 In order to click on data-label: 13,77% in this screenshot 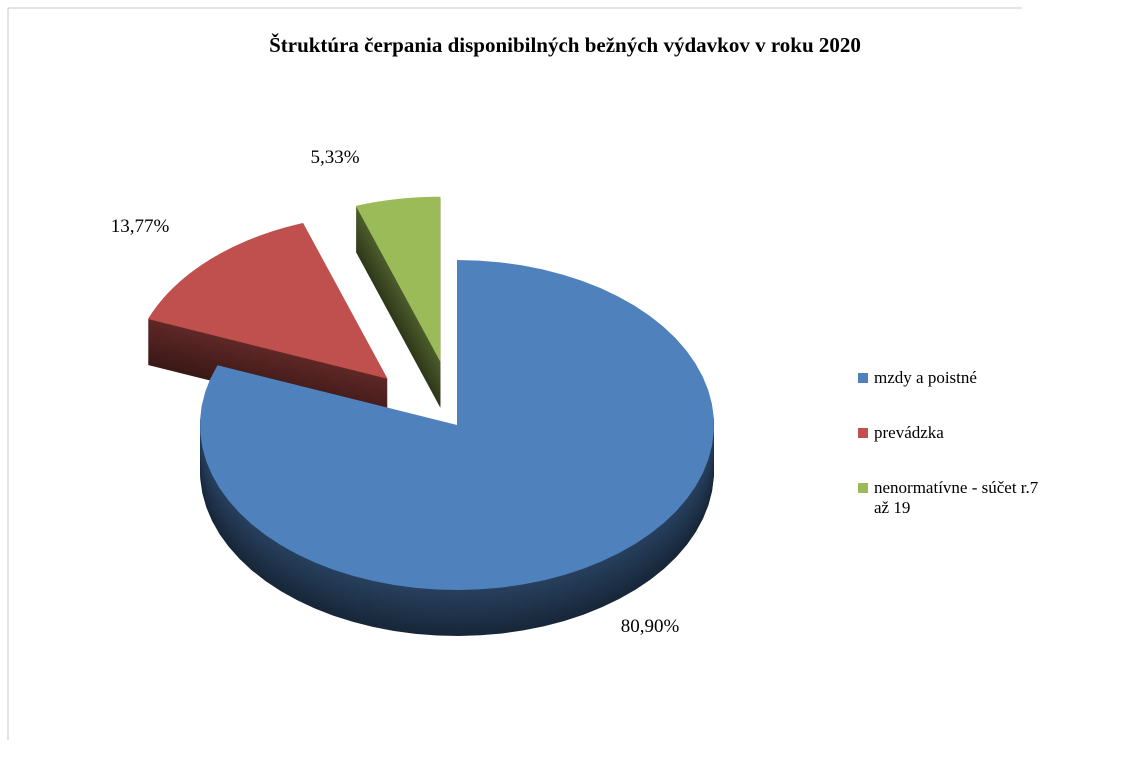, I will do `click(140, 226)`.